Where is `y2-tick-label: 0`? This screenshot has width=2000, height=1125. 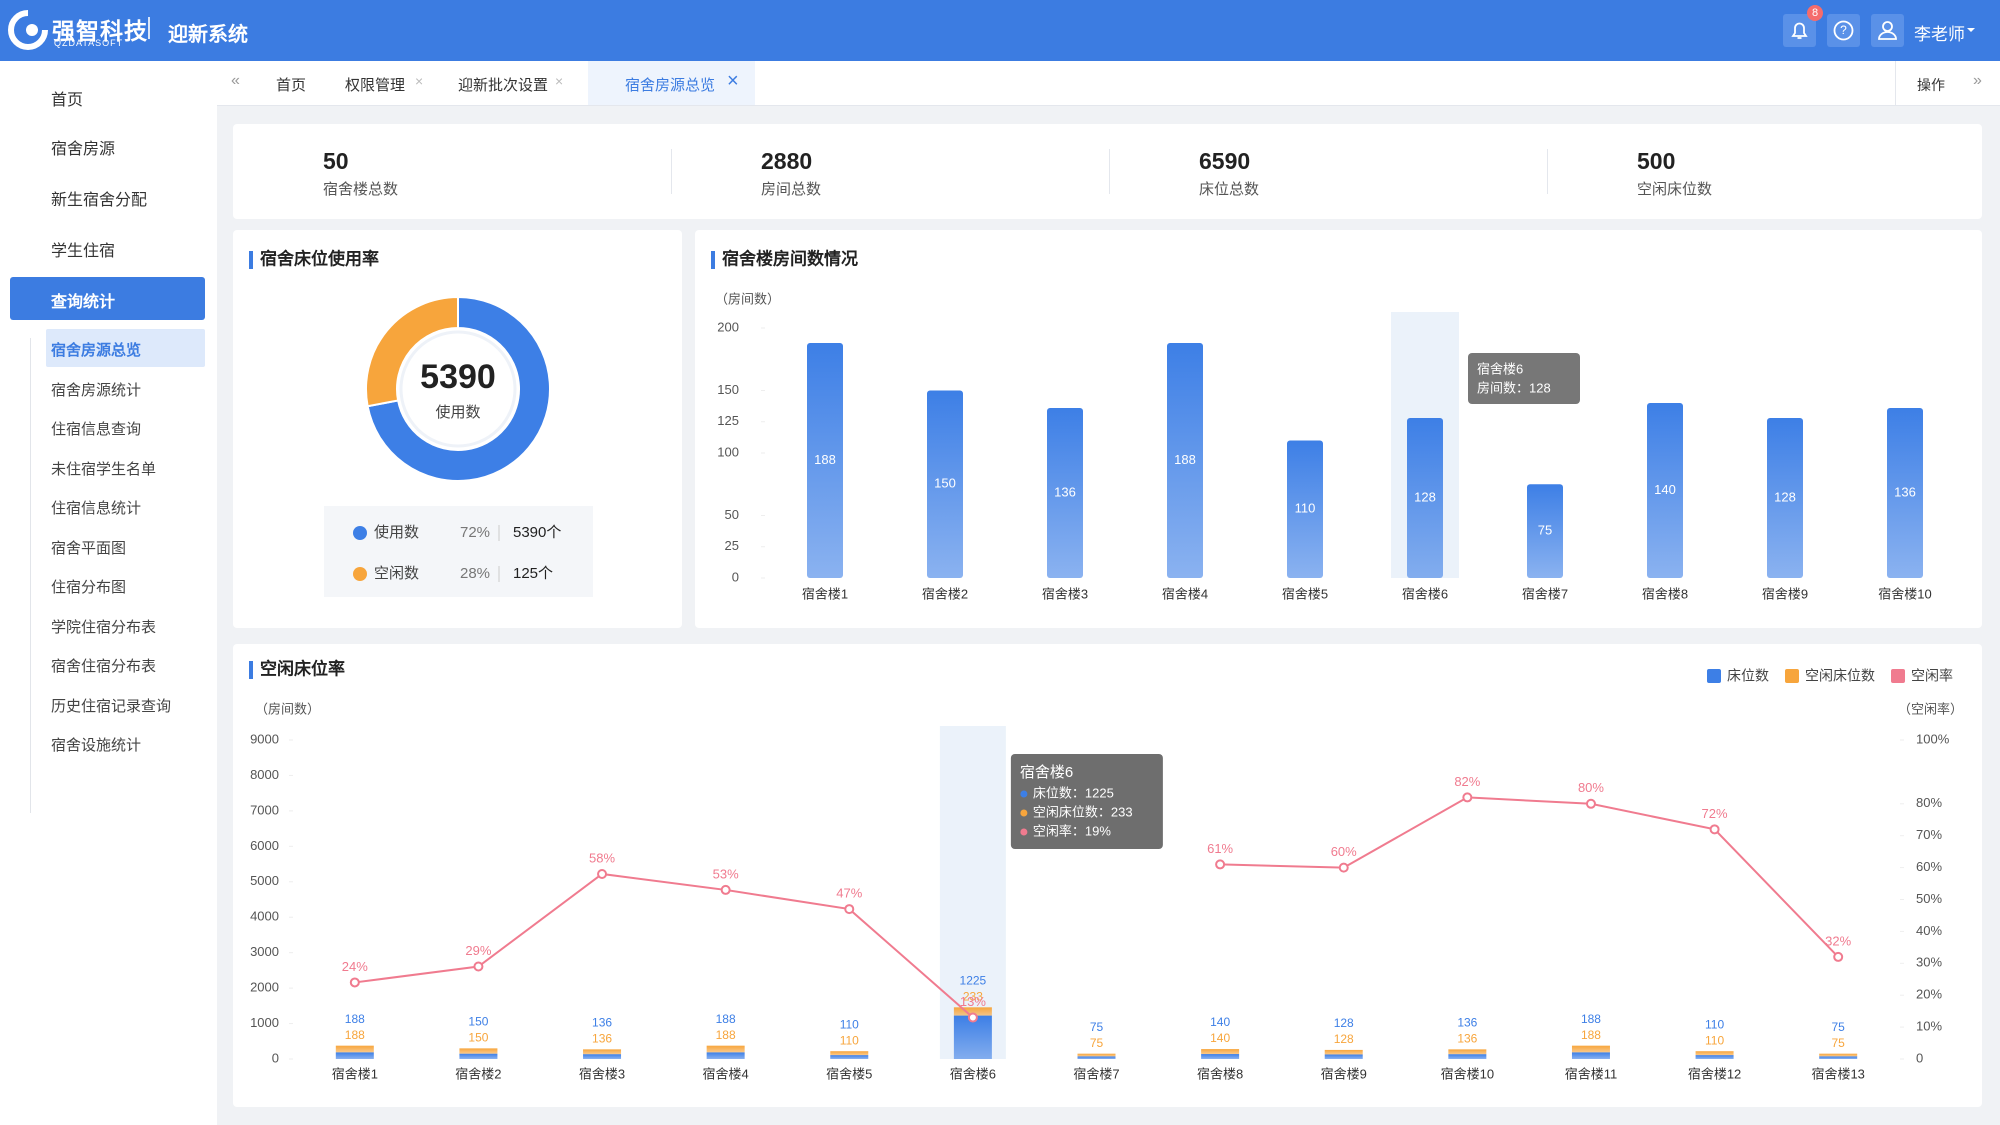 y2-tick-label: 0 is located at coordinates (1919, 1057).